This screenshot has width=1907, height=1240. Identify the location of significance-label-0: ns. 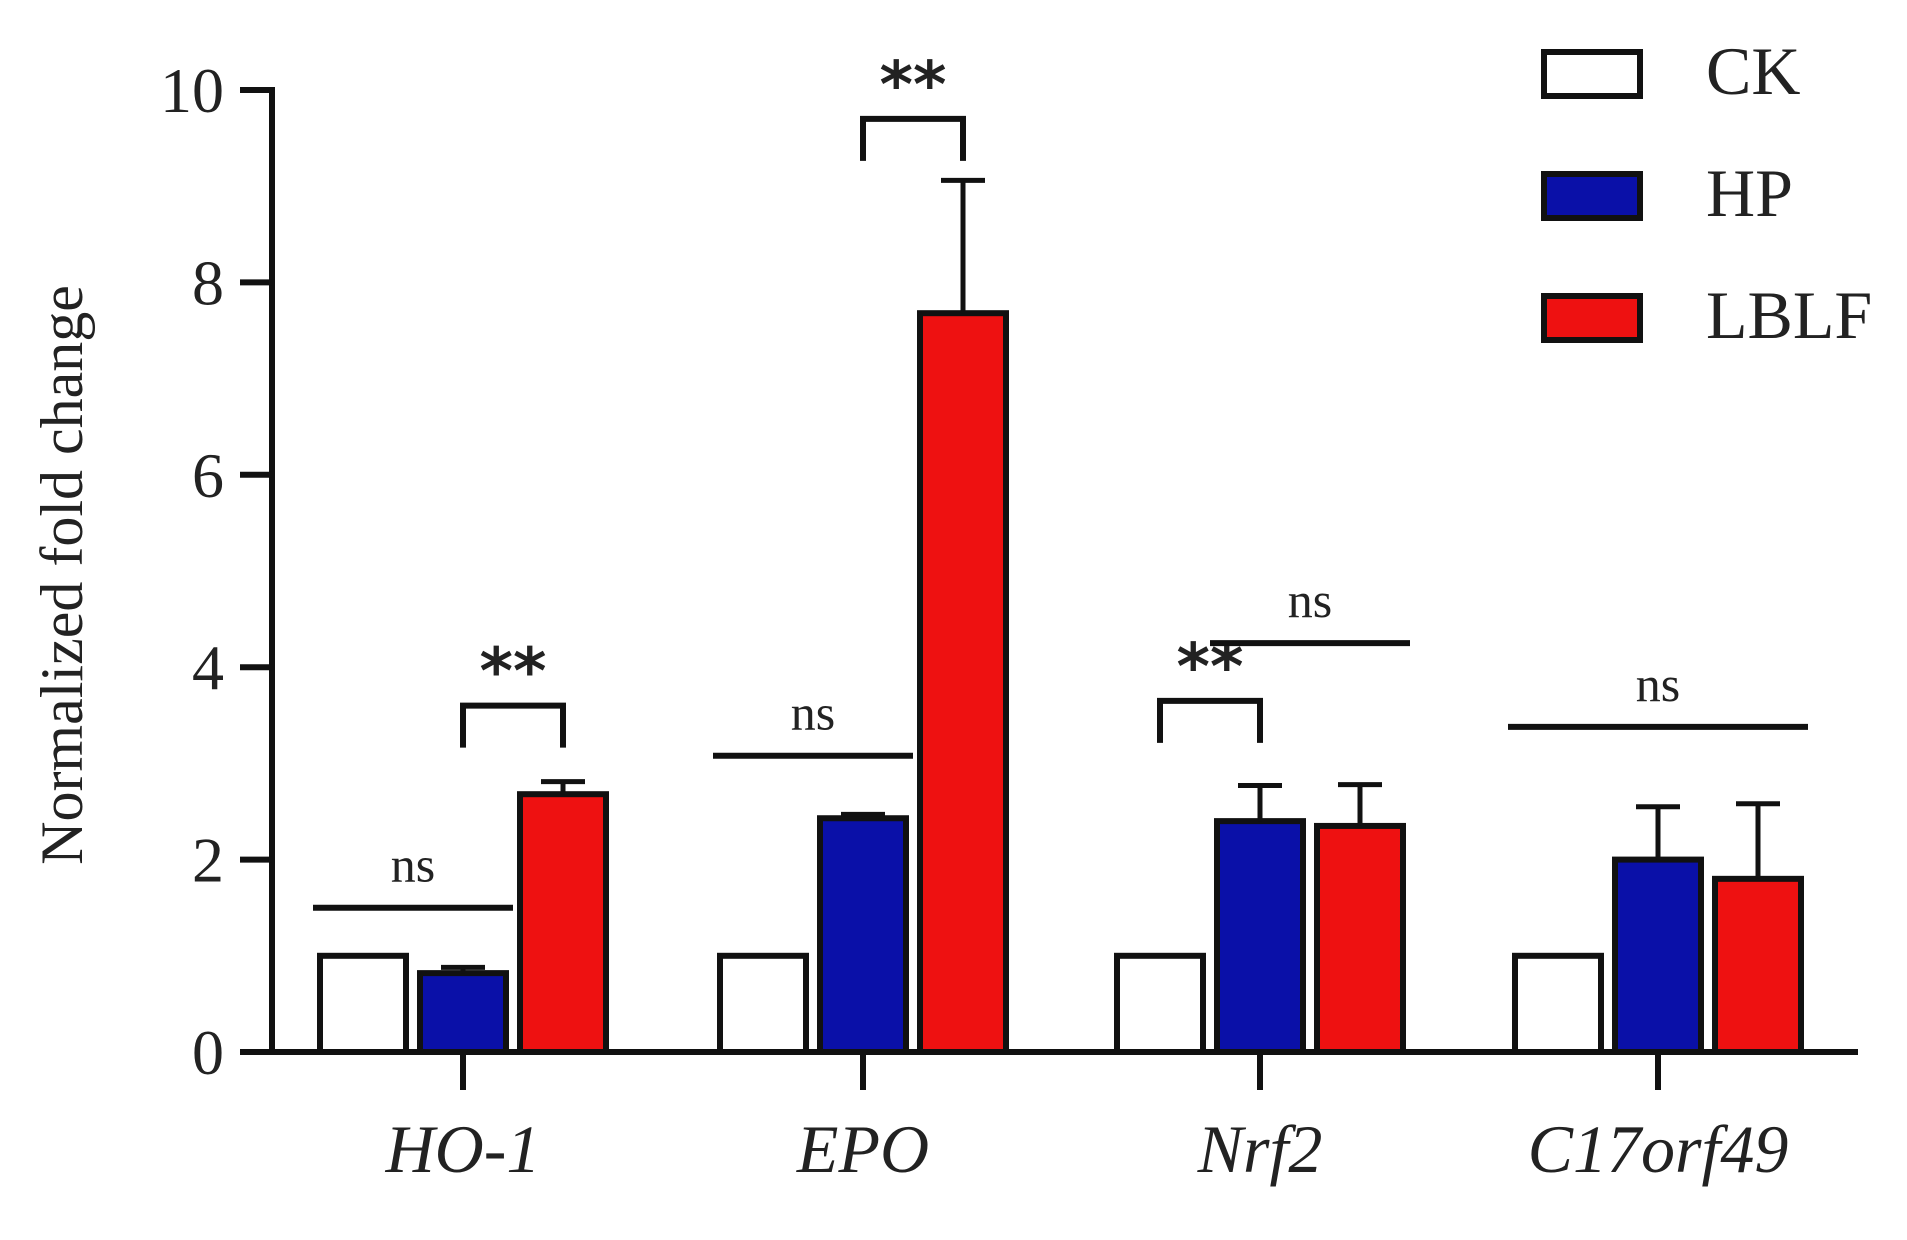
(413, 865).